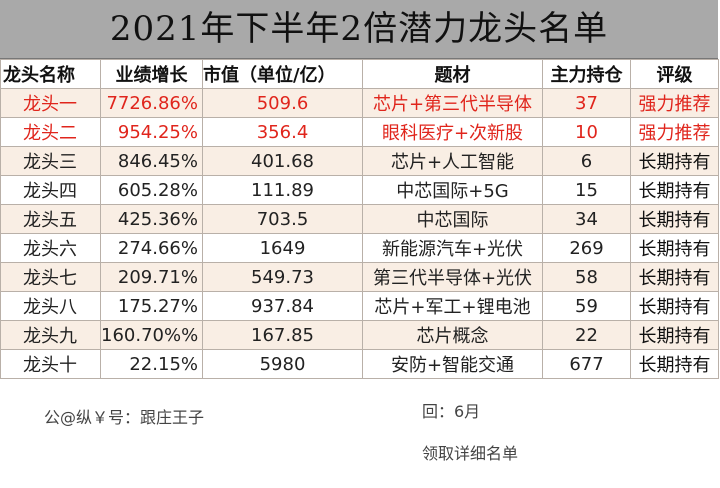 The height and width of the screenshot is (488, 720). Describe the element at coordinates (586, 248) in the screenshot. I see `cell-holding: 269` at that location.